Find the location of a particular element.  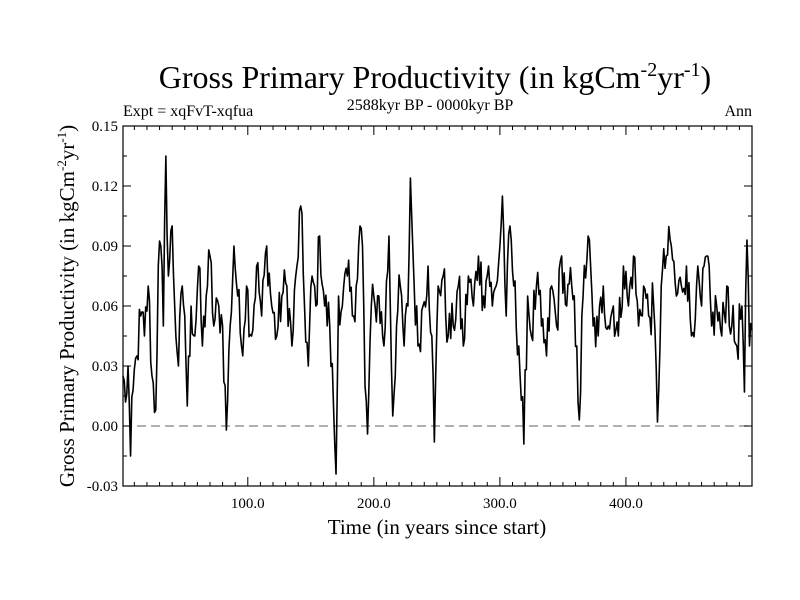

y-tick-label: 0.03 is located at coordinates (105, 367).